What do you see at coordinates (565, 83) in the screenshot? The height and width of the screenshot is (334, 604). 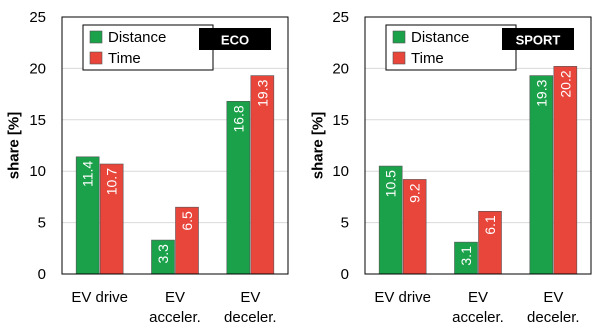 I see `data-label: 20.2` at bounding box center [565, 83].